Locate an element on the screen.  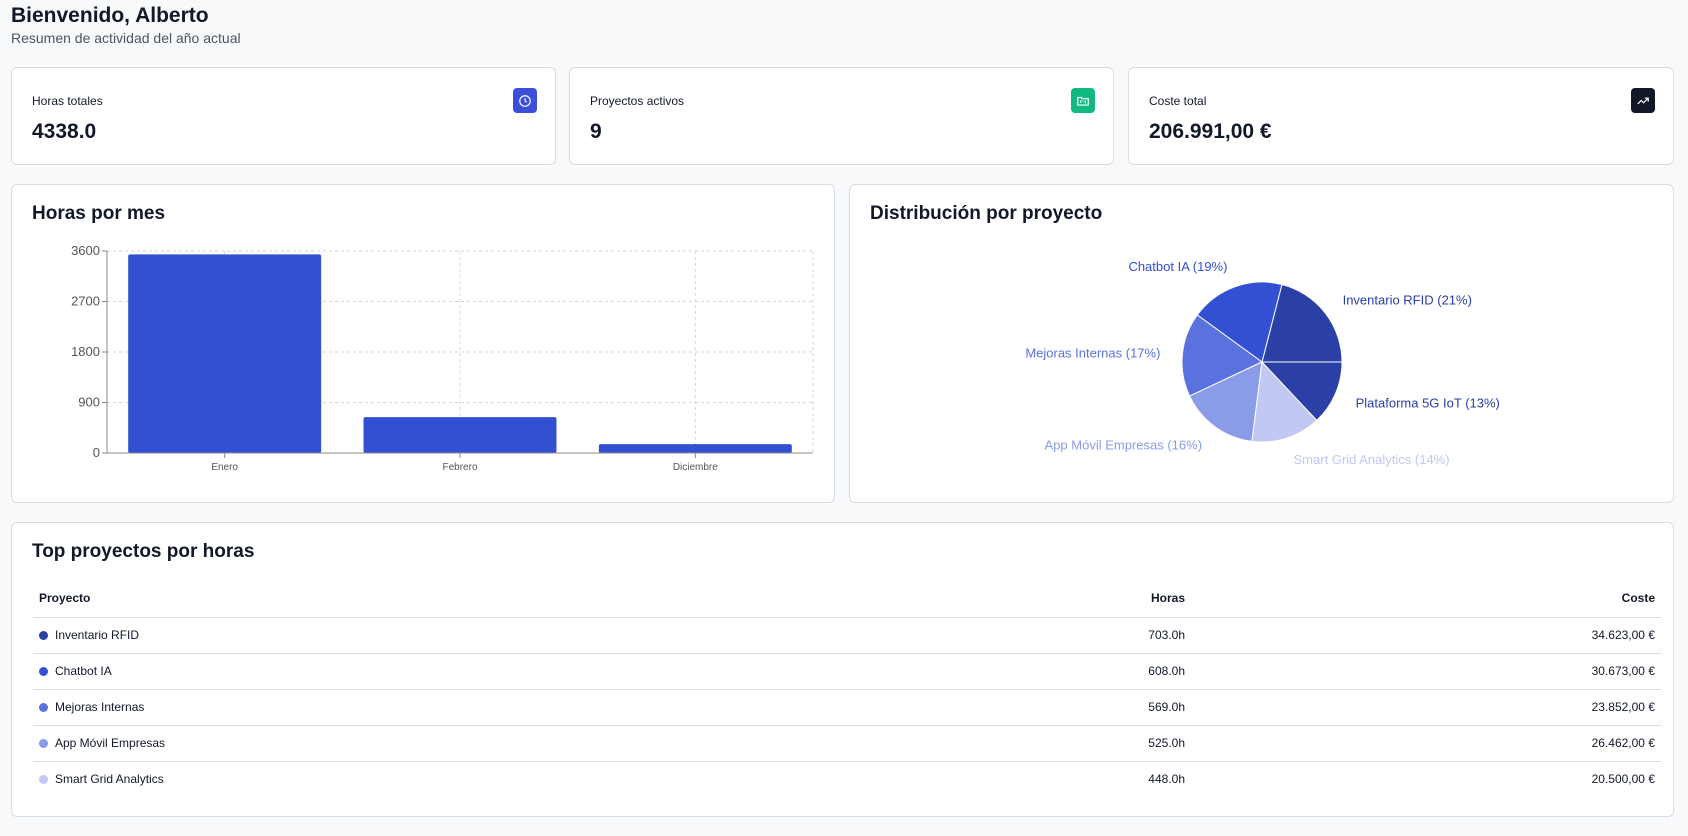
hours-cell: 448.0h is located at coordinates (1166, 779).